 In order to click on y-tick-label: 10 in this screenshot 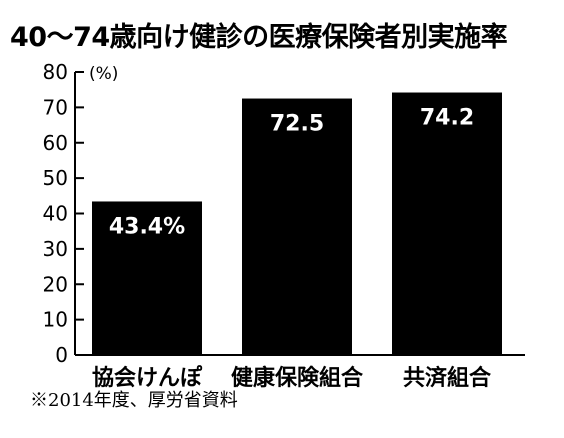, I will do `click(55, 320)`.